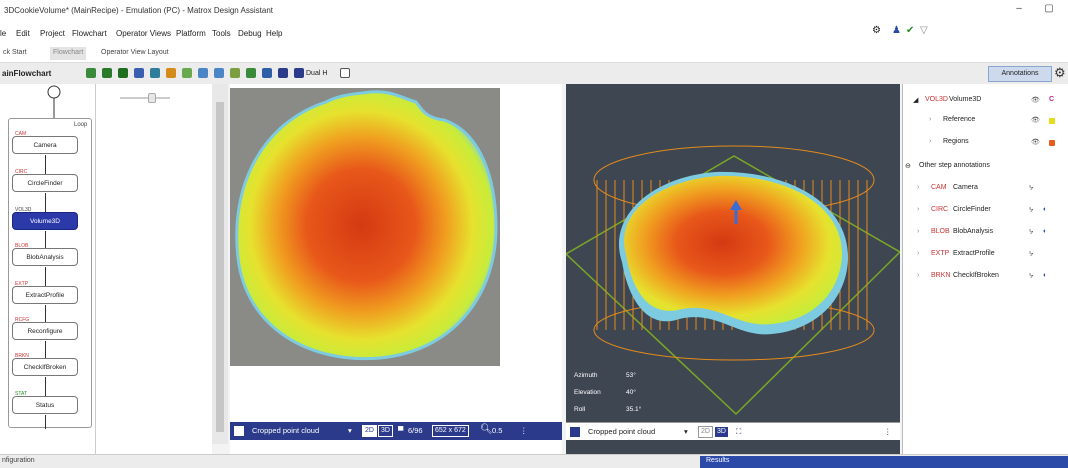 The height and width of the screenshot is (468, 1068). I want to click on menu-operator-views: Operator Views, so click(143, 33).